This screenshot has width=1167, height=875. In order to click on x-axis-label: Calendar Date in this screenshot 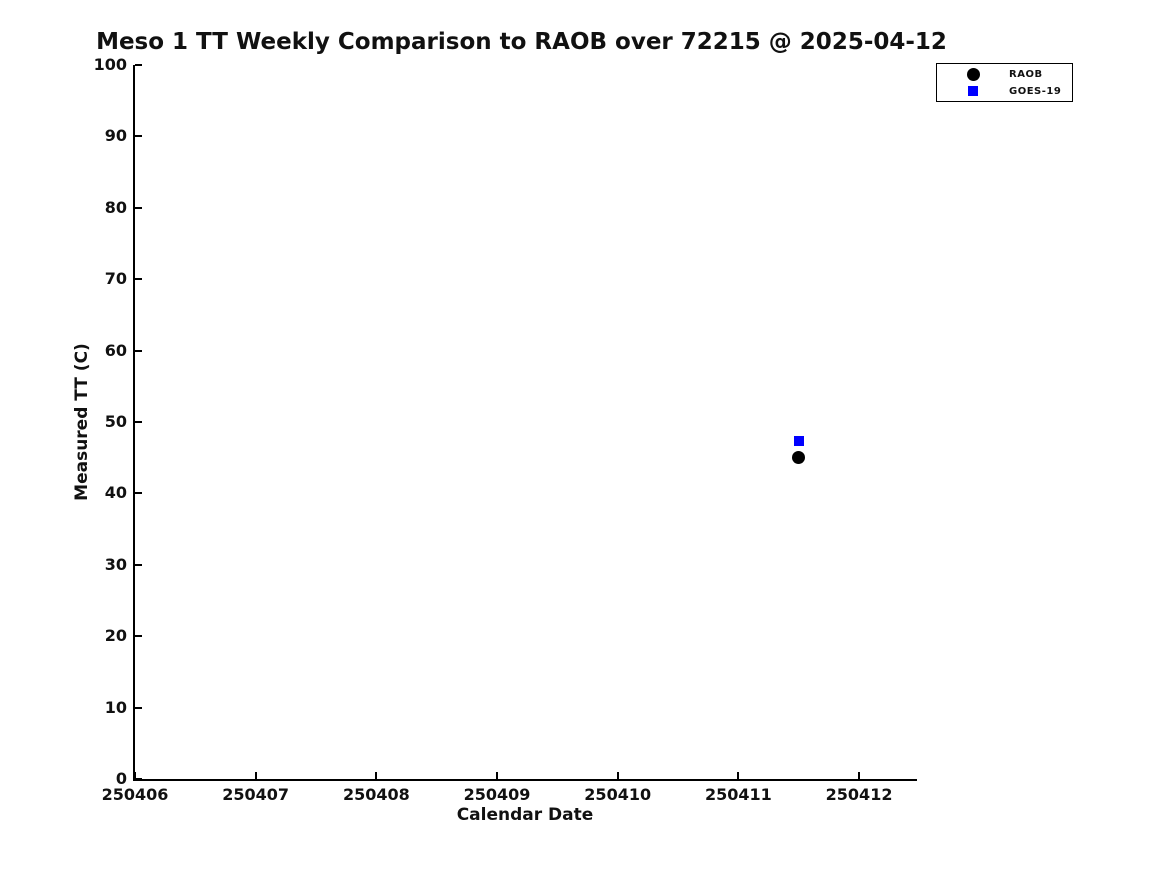, I will do `click(525, 815)`.